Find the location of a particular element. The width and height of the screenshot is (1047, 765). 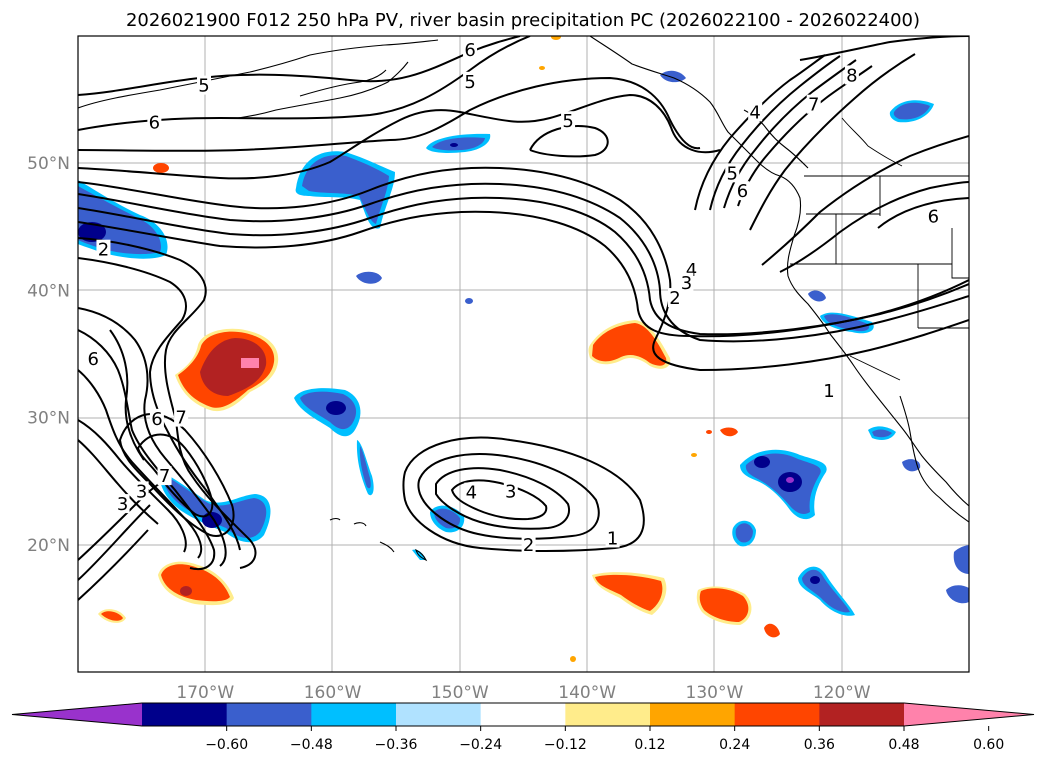

lon-tick-label: 140°W is located at coordinates (587, 693).